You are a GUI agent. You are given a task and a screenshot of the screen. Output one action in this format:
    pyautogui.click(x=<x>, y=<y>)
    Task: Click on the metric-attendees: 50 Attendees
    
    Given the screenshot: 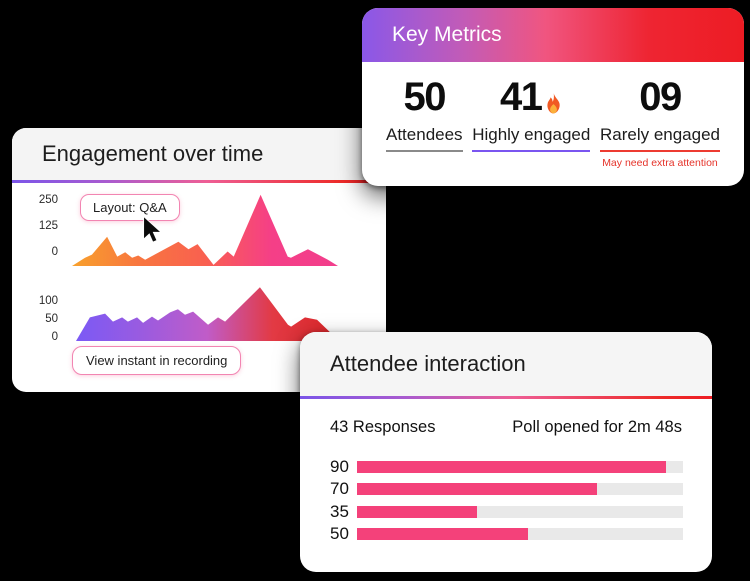 What is the action you would take?
    pyautogui.click(x=424, y=123)
    